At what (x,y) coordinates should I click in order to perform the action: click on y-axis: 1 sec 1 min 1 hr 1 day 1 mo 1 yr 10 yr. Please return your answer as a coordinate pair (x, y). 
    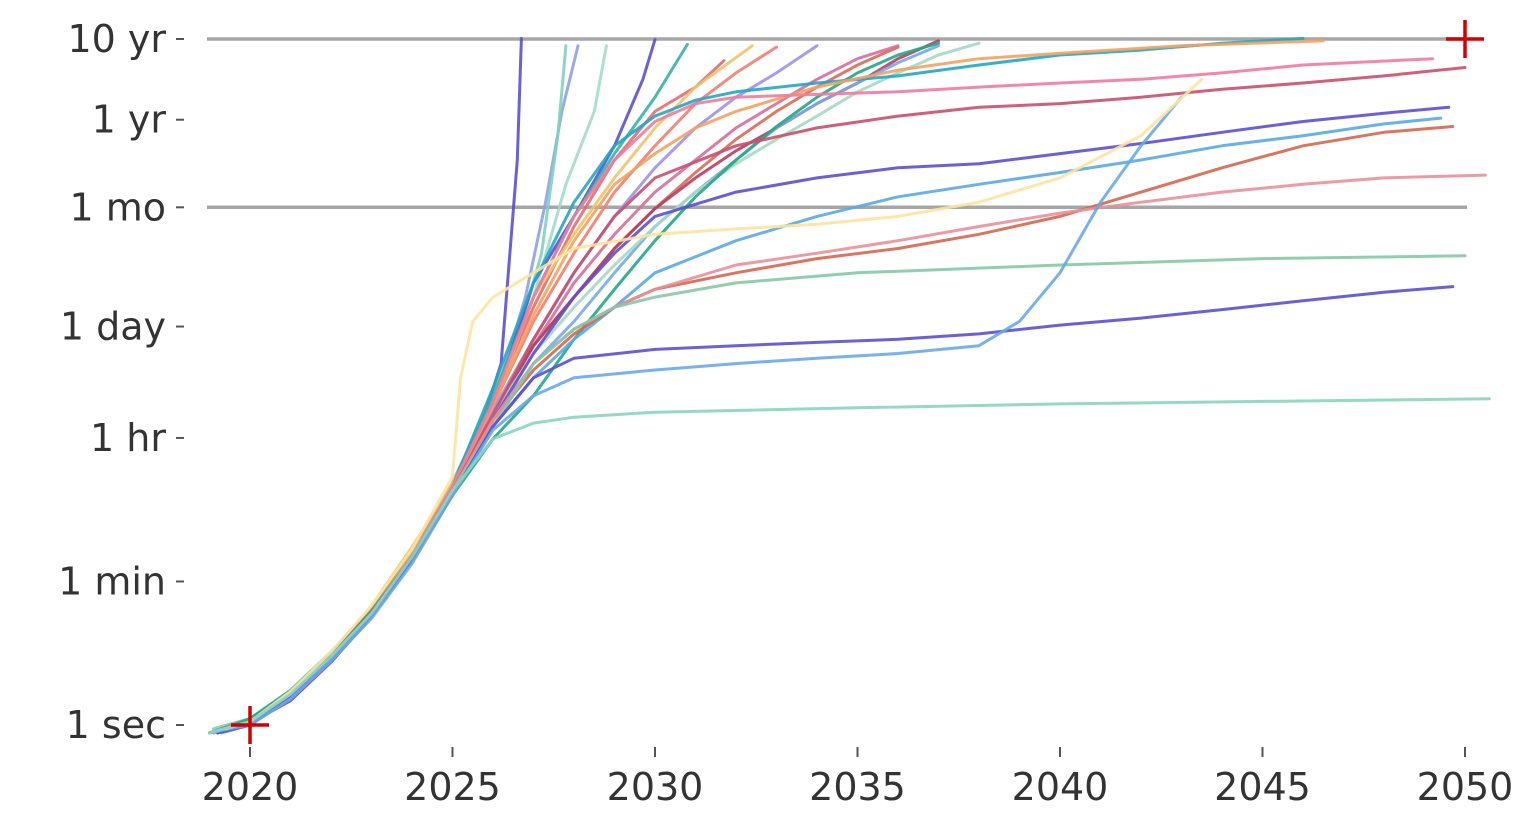
    Looking at the image, I should click on (121, 382).